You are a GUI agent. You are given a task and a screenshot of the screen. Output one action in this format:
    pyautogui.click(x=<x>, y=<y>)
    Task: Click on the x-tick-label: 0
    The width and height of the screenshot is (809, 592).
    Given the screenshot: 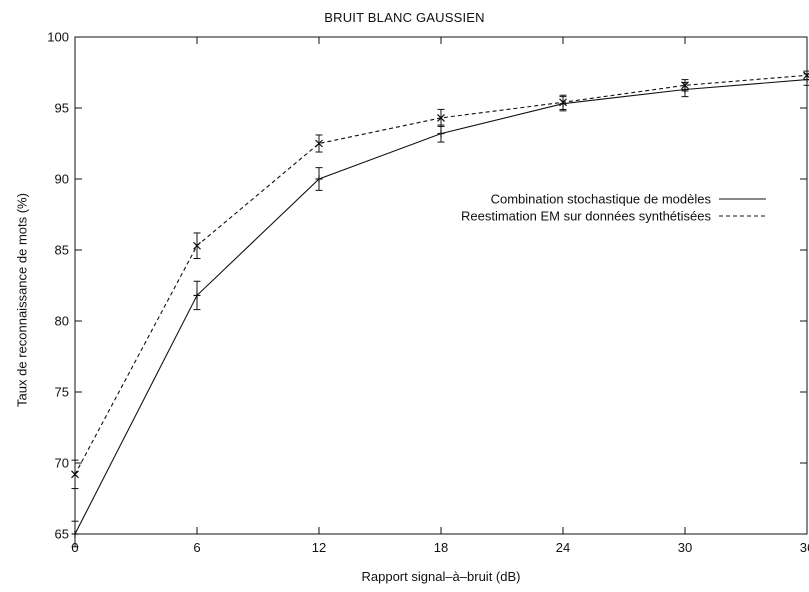 What is the action you would take?
    pyautogui.click(x=74, y=547)
    